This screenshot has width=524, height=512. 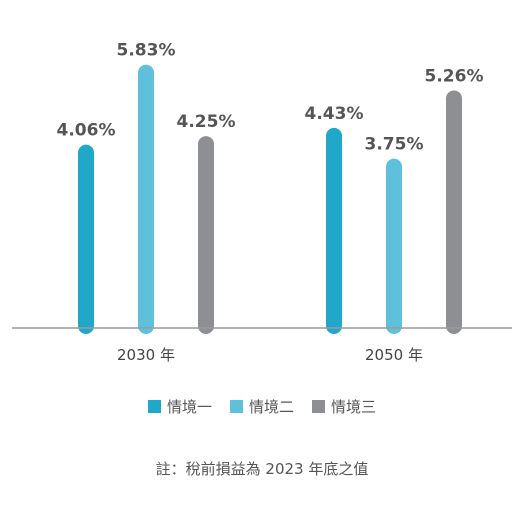 What do you see at coordinates (354, 407) in the screenshot?
I see `legend-label-3: 情境三` at bounding box center [354, 407].